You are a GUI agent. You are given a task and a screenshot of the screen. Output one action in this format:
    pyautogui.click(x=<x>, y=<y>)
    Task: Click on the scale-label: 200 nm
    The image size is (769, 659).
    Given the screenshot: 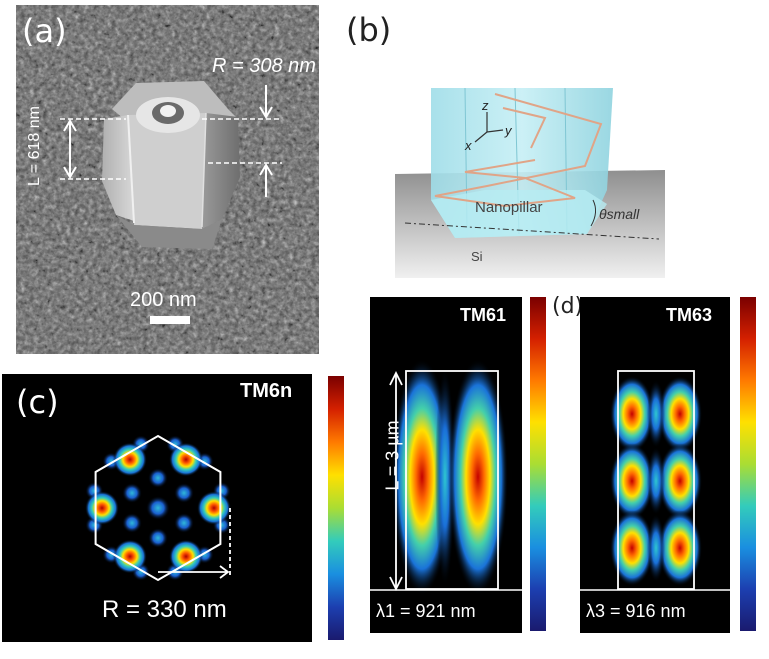 What is the action you would take?
    pyautogui.click(x=163, y=300)
    